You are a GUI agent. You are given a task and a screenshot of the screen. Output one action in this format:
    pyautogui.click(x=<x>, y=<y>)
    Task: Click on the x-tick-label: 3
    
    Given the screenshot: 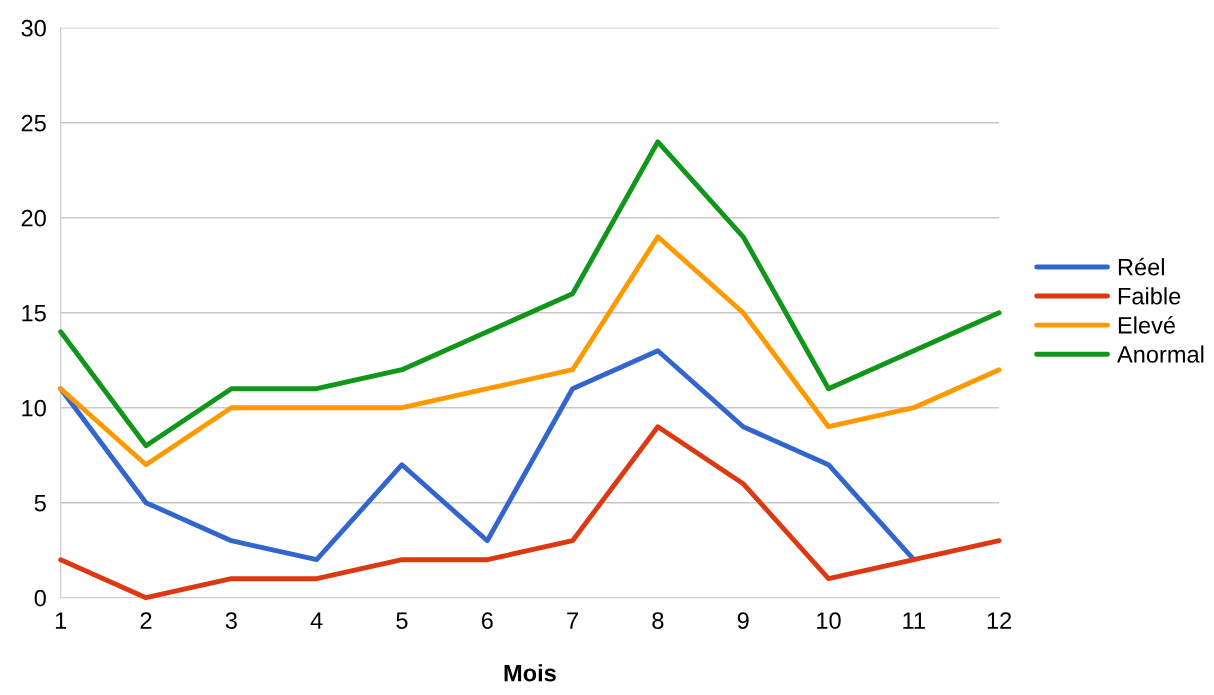 What is the action you would take?
    pyautogui.click(x=231, y=620)
    